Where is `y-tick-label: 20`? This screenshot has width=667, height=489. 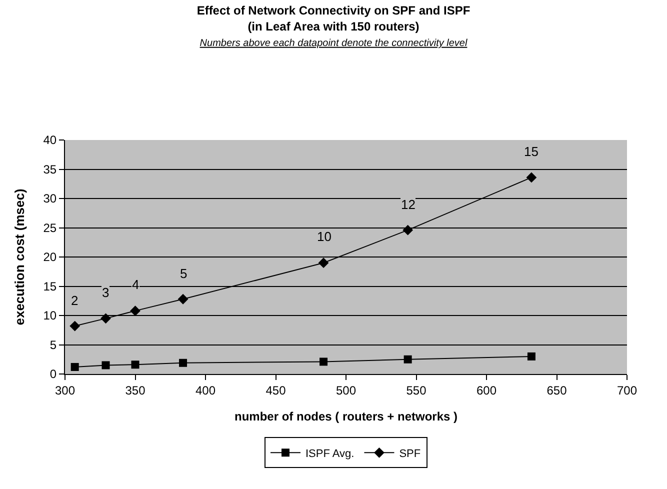 y-tick-label: 20 is located at coordinates (50, 257).